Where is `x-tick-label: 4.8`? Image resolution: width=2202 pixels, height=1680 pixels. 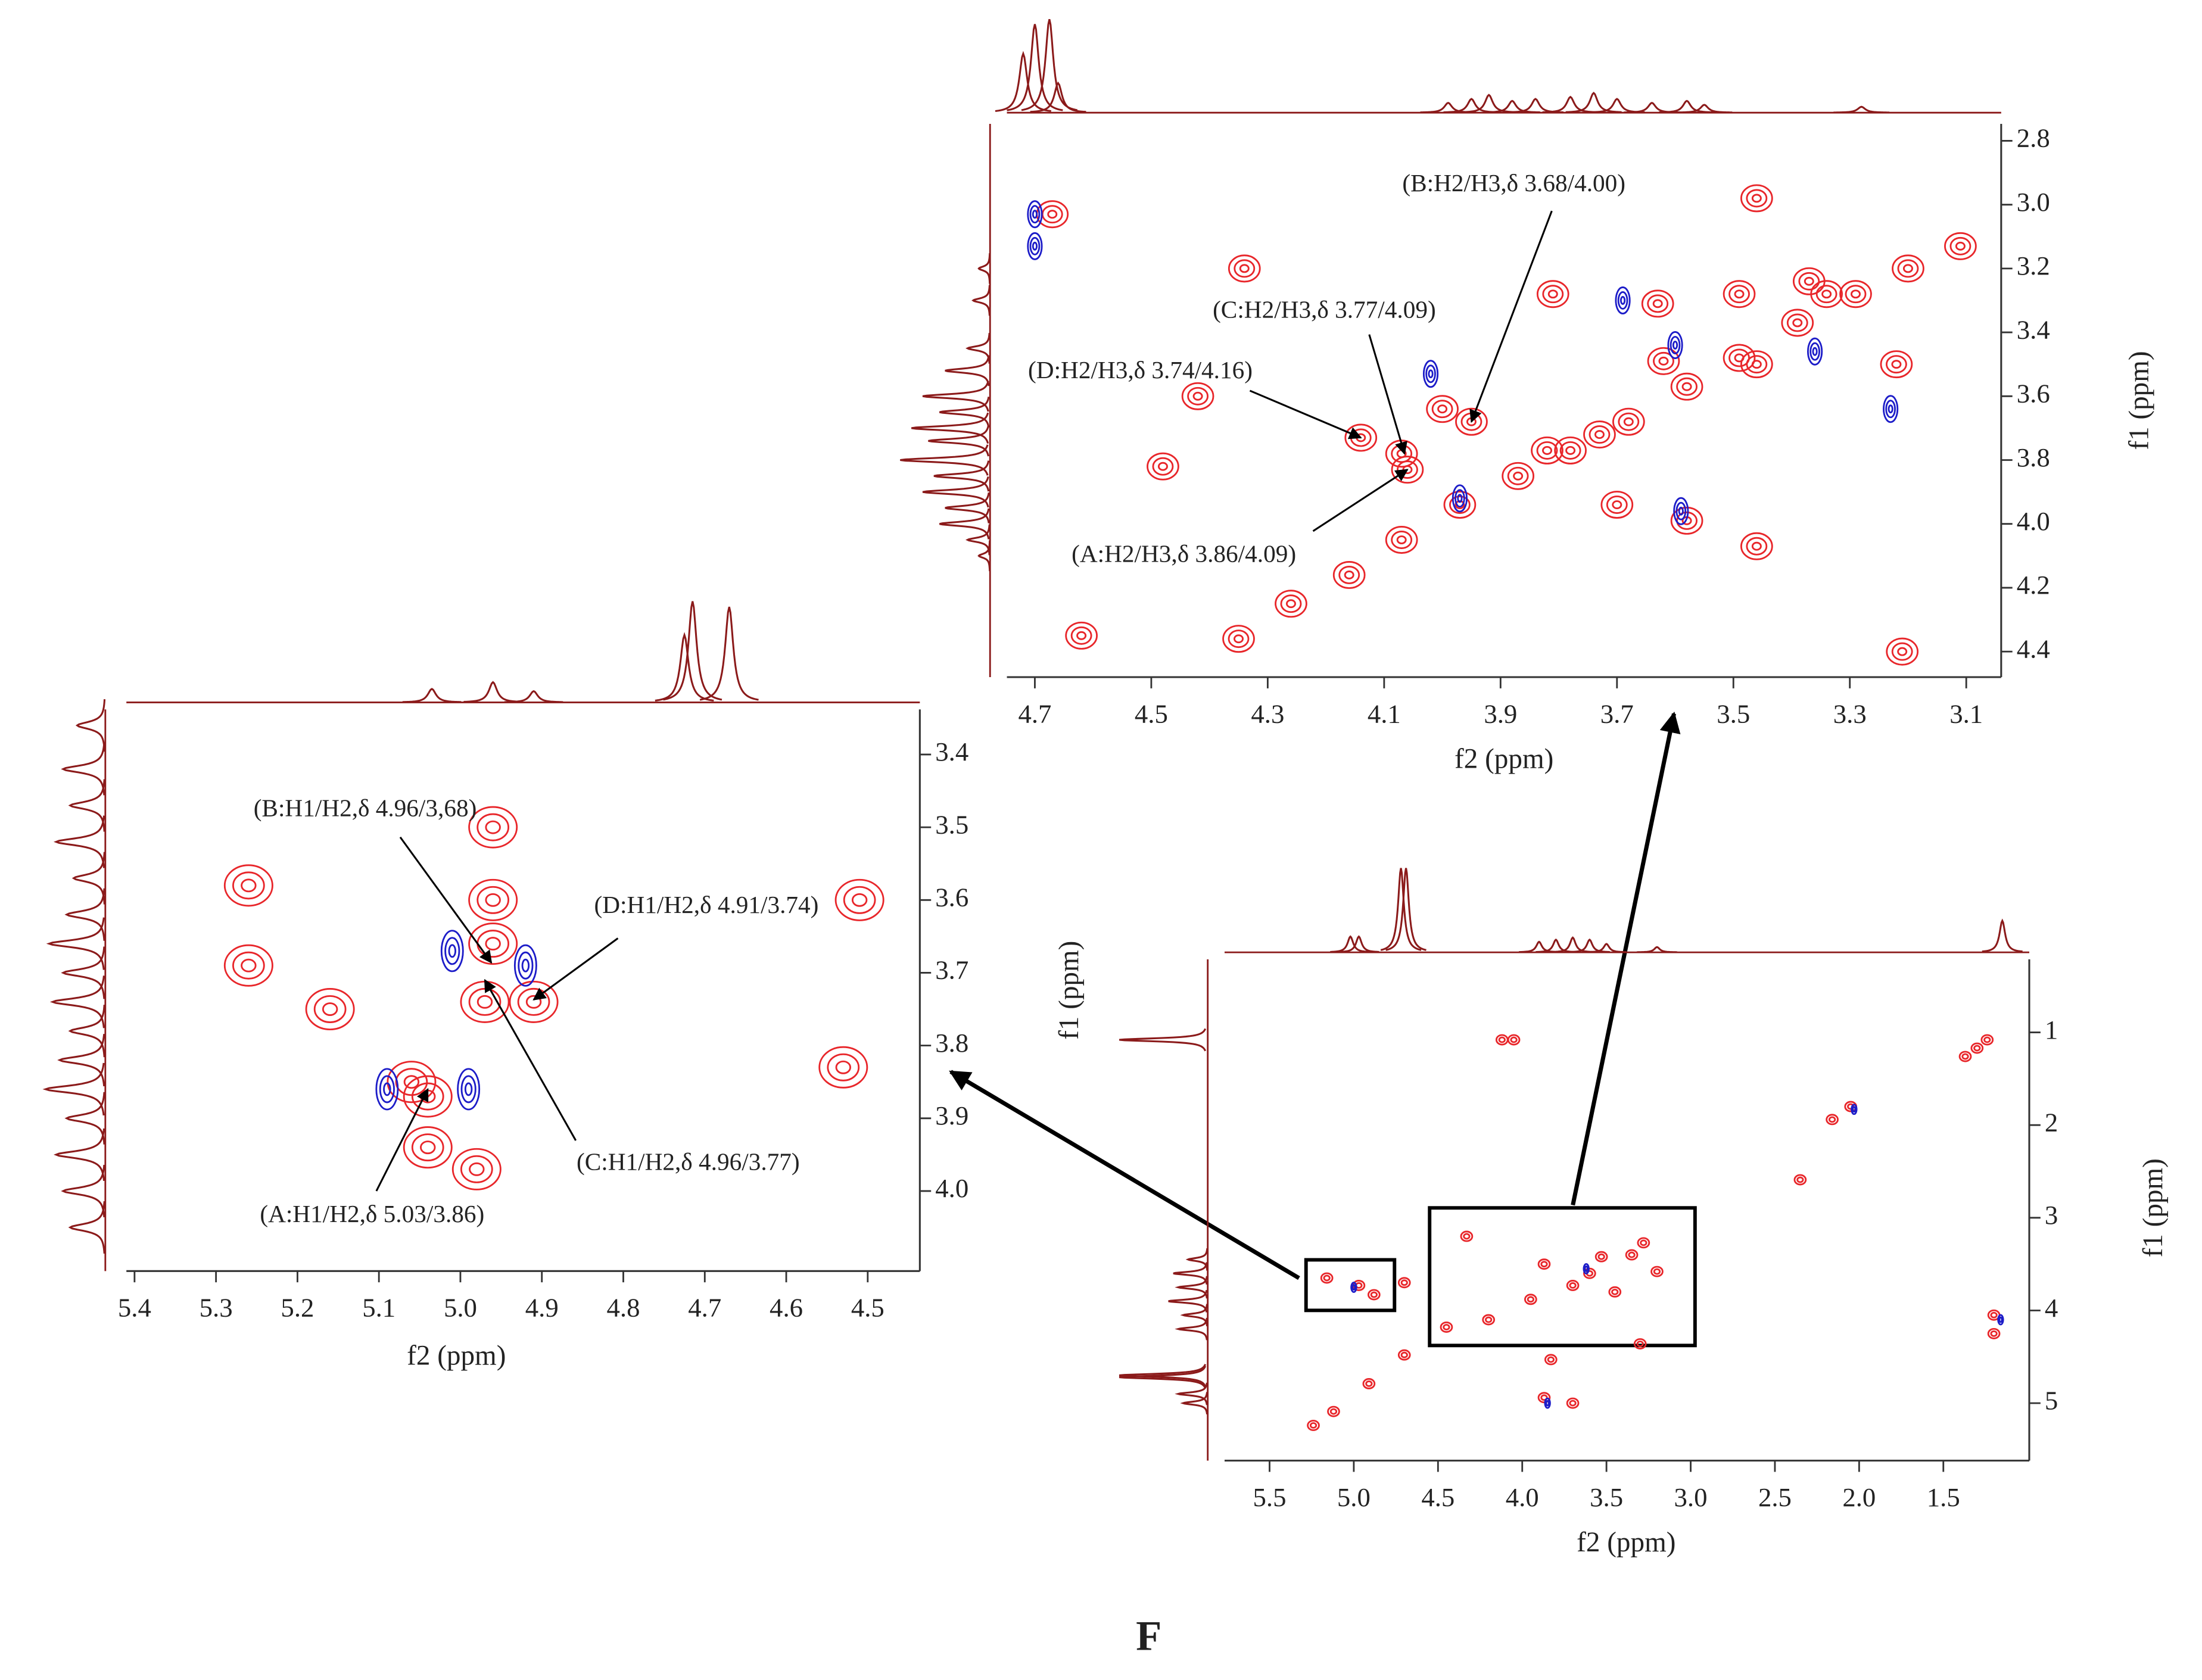
x-tick-label: 4.8 is located at coordinates (624, 1308).